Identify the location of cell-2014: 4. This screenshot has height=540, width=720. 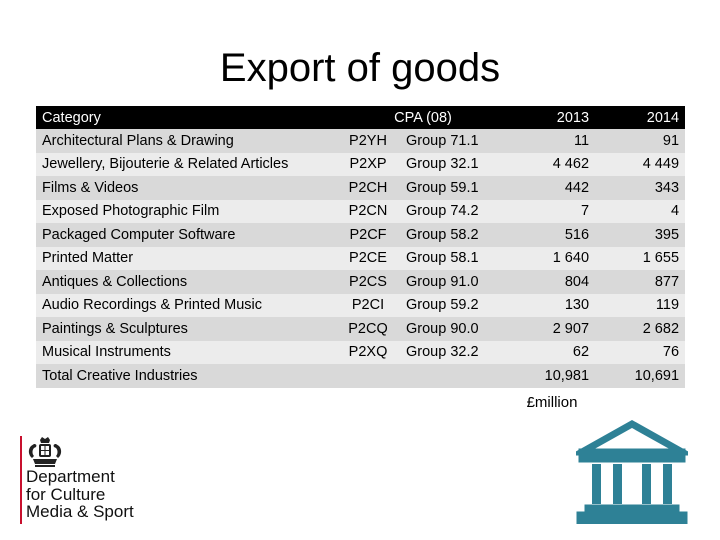
(640, 211).